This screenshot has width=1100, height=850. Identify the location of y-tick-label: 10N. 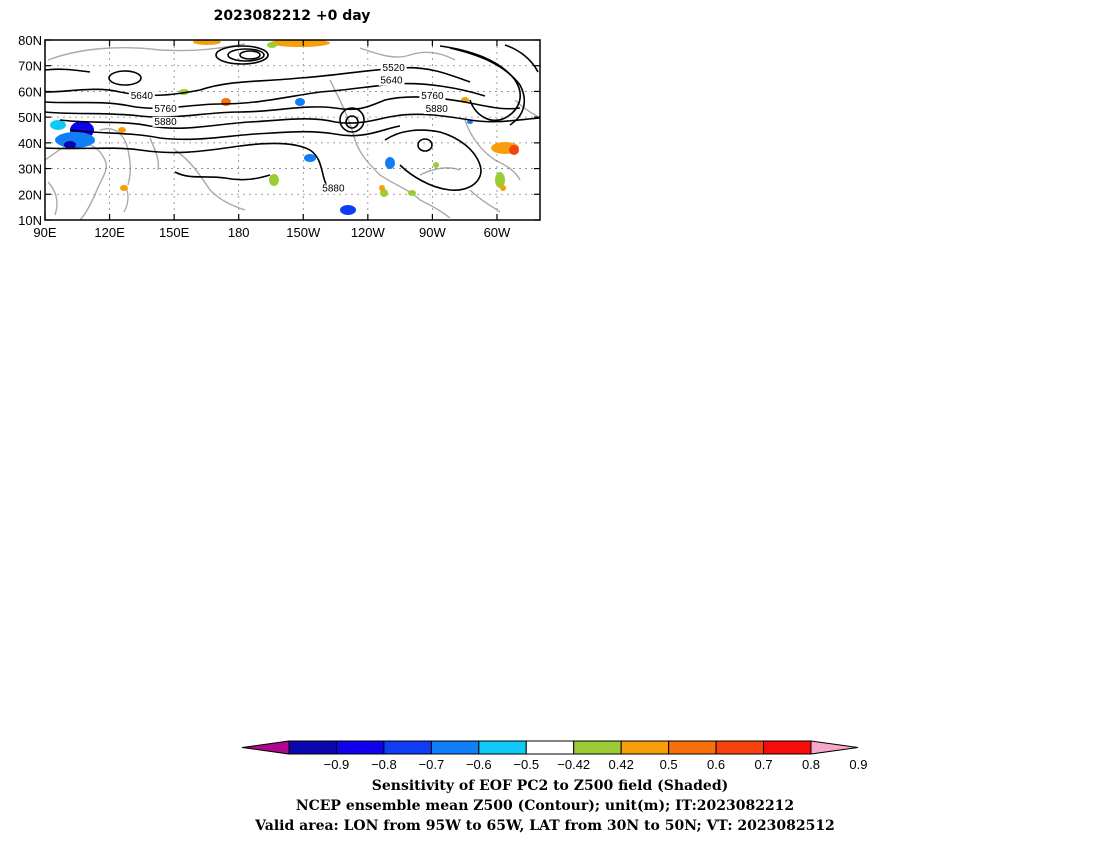
(30, 220).